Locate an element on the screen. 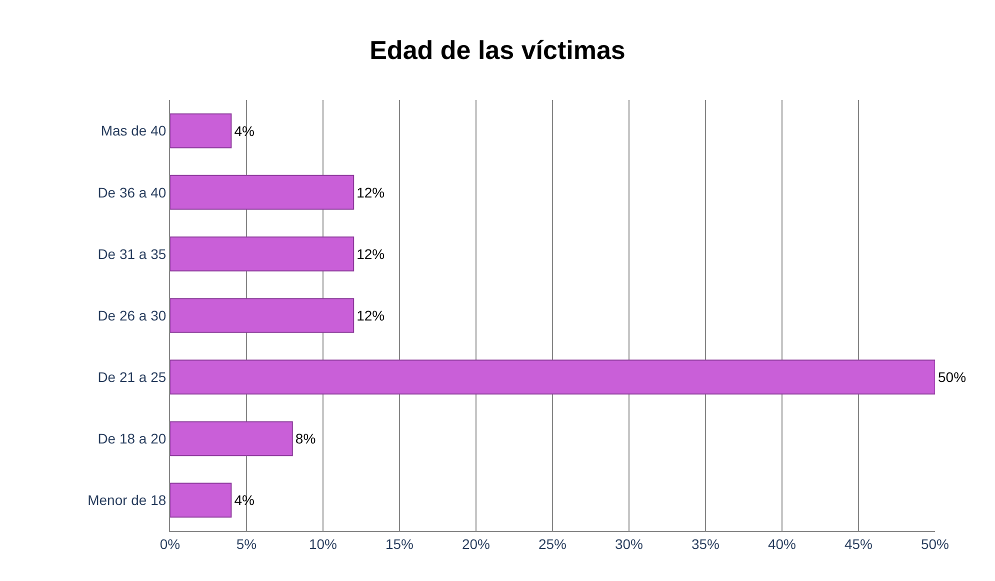 This screenshot has width=995, height=581. x-tick-label: 25% is located at coordinates (552, 544).